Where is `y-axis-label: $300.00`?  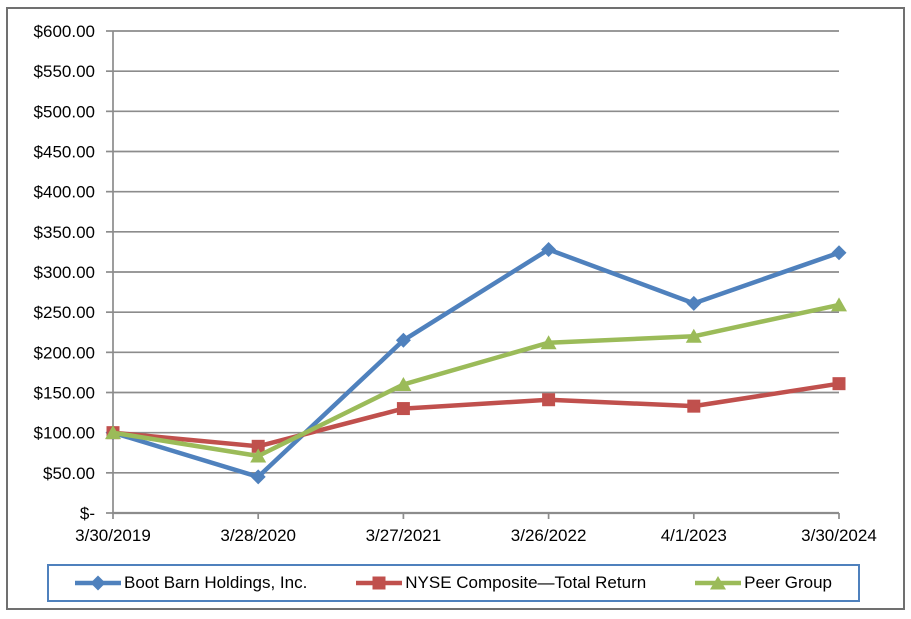
y-axis-label: $300.00 is located at coordinates (64, 272).